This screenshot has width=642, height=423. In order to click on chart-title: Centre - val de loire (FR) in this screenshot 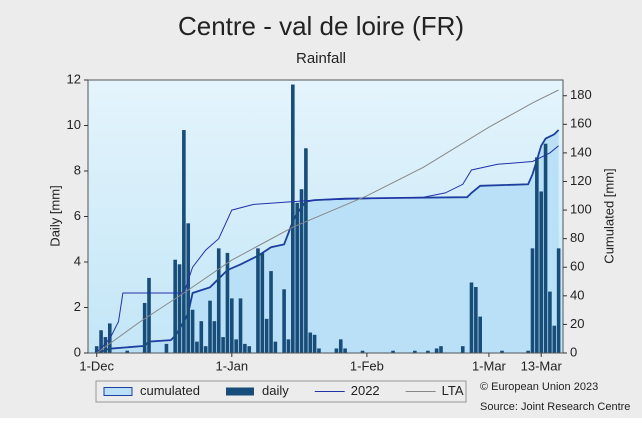, I will do `click(321, 26)`.